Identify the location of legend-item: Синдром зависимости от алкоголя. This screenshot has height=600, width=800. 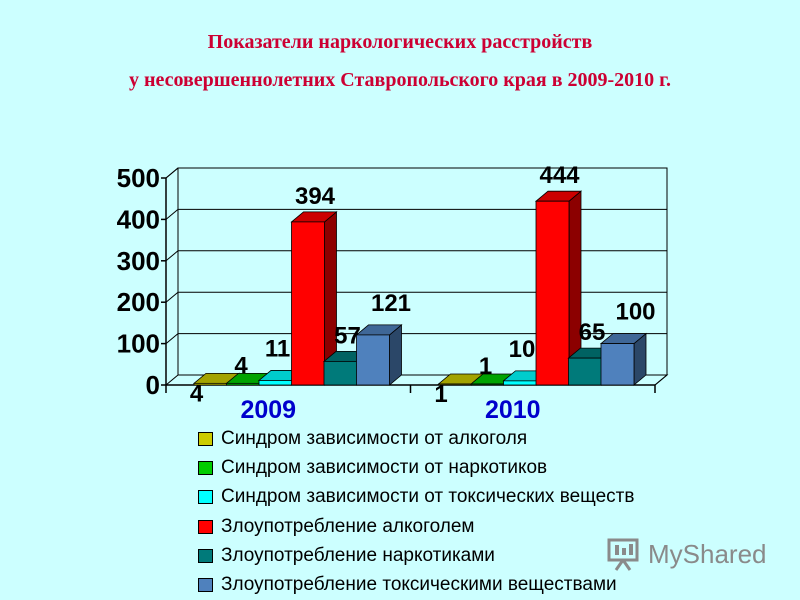
(416, 438).